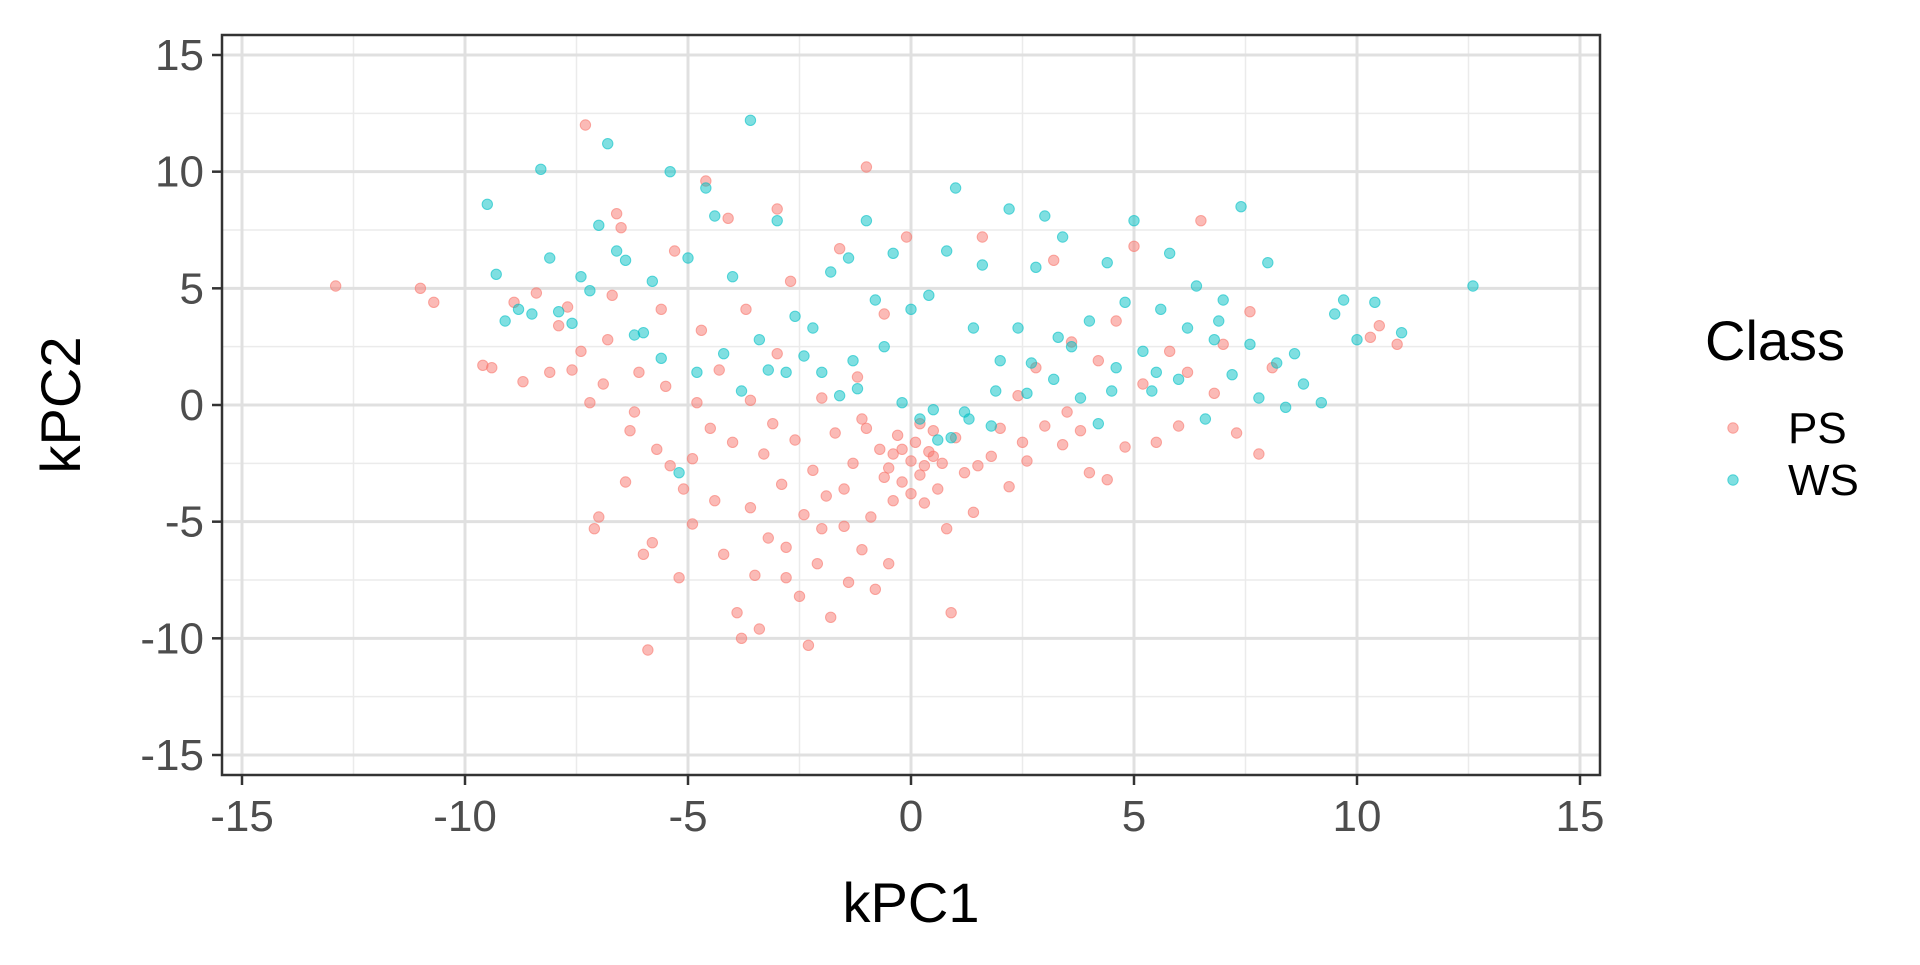  What do you see at coordinates (192, 405) in the screenshot?
I see `y-tick-label: 0` at bounding box center [192, 405].